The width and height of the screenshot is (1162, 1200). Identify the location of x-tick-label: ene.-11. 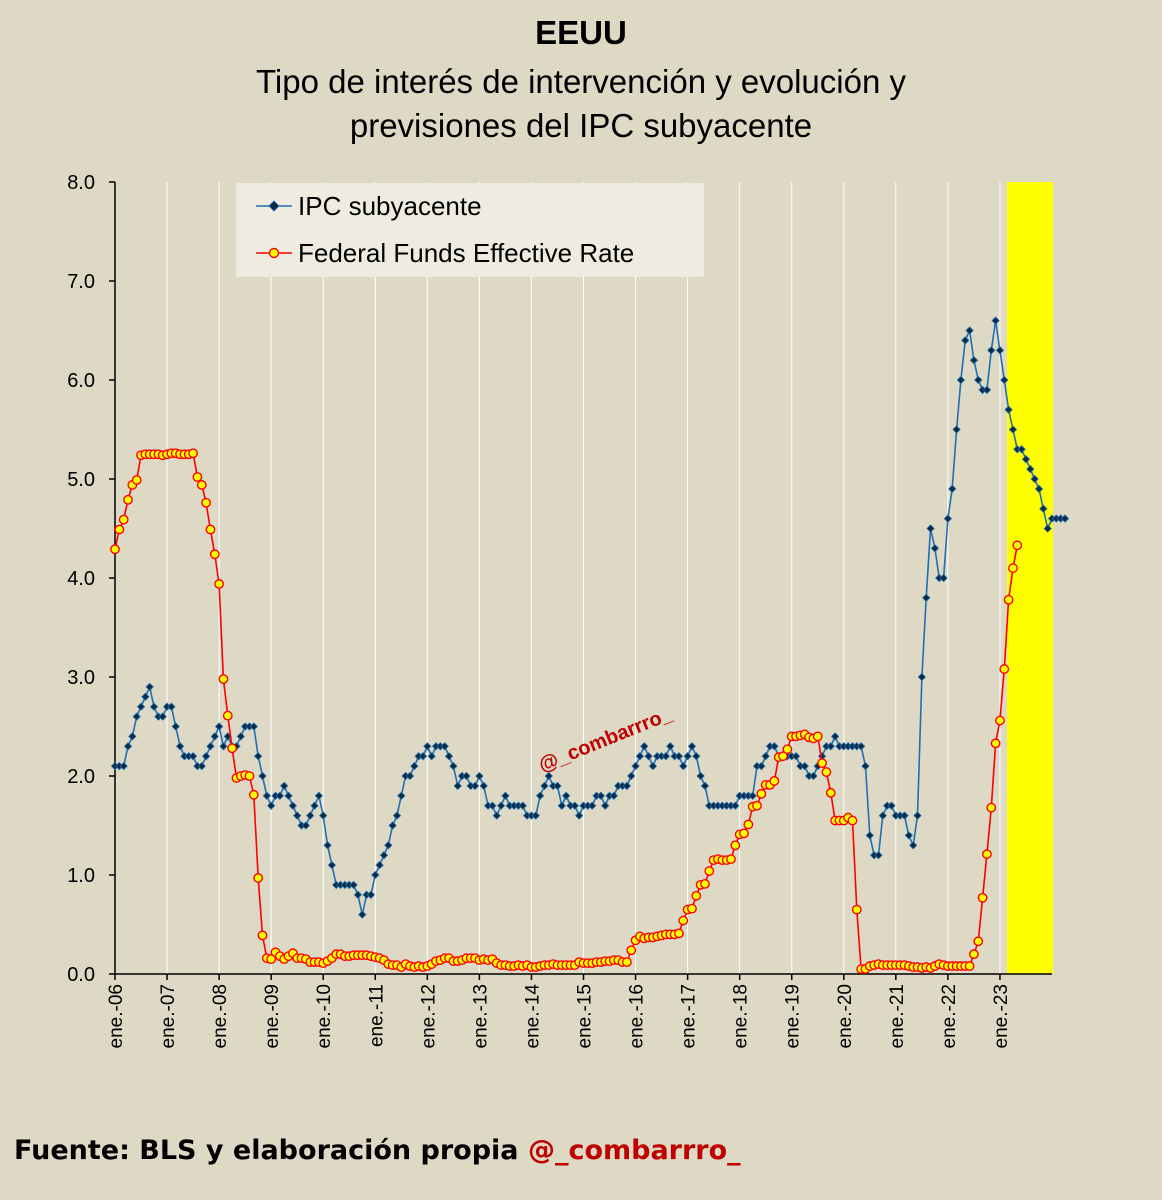
(376, 1015).